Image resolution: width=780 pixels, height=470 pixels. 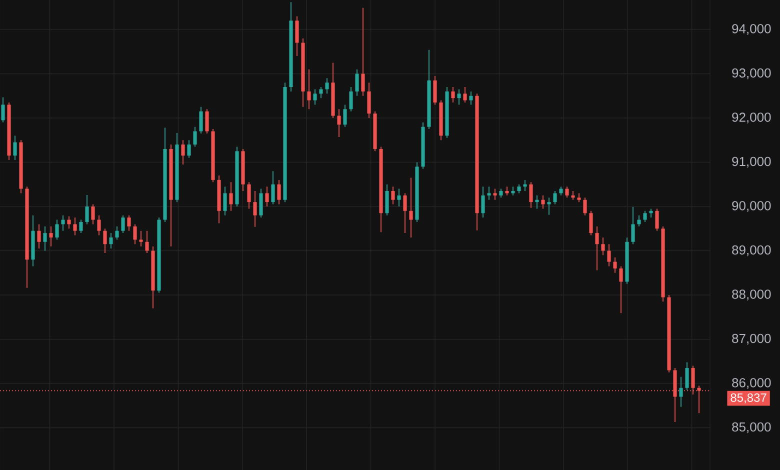 What do you see at coordinates (751, 383) in the screenshot?
I see `y-tick-label: 86,000` at bounding box center [751, 383].